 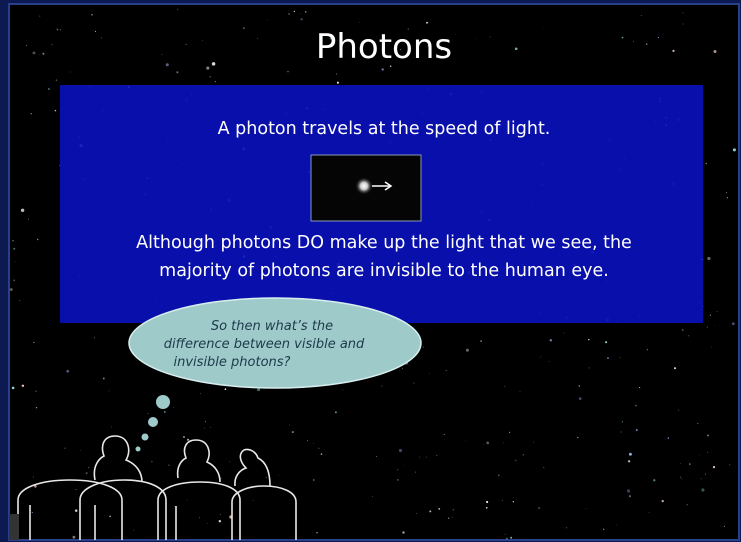 I want to click on photon, so click(x=364, y=186).